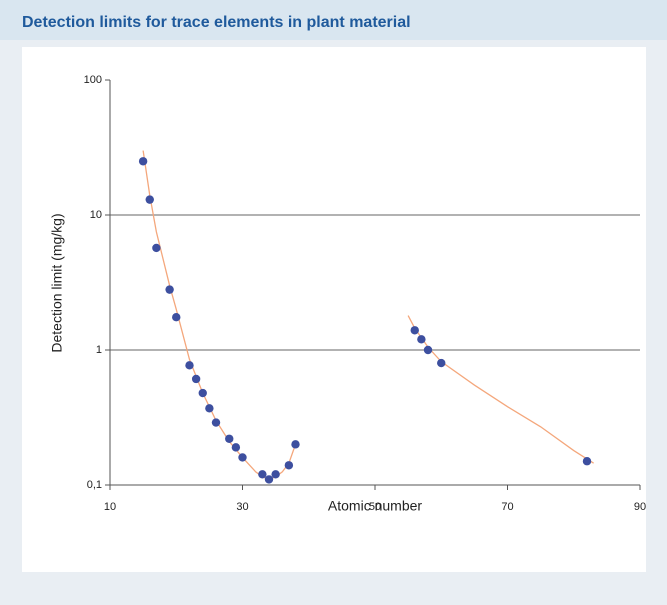 This screenshot has height=605, width=667. Describe the element at coordinates (507, 507) in the screenshot. I see `x-tick-label: 70` at that location.